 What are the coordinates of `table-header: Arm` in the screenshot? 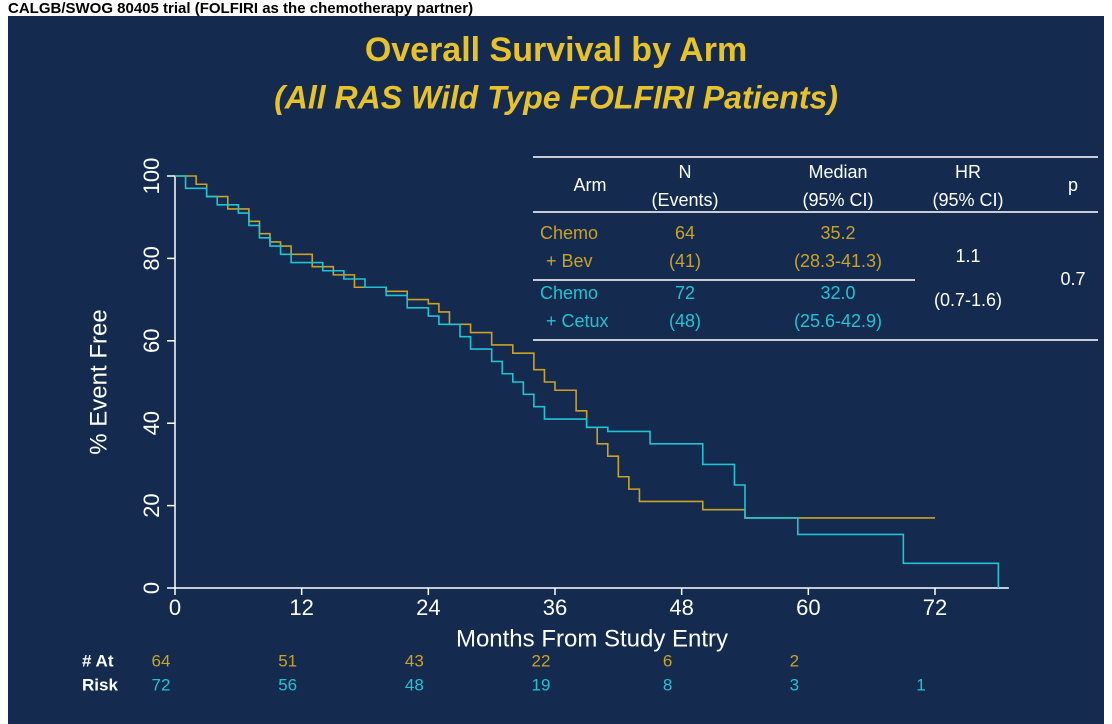 It's located at (590, 185).